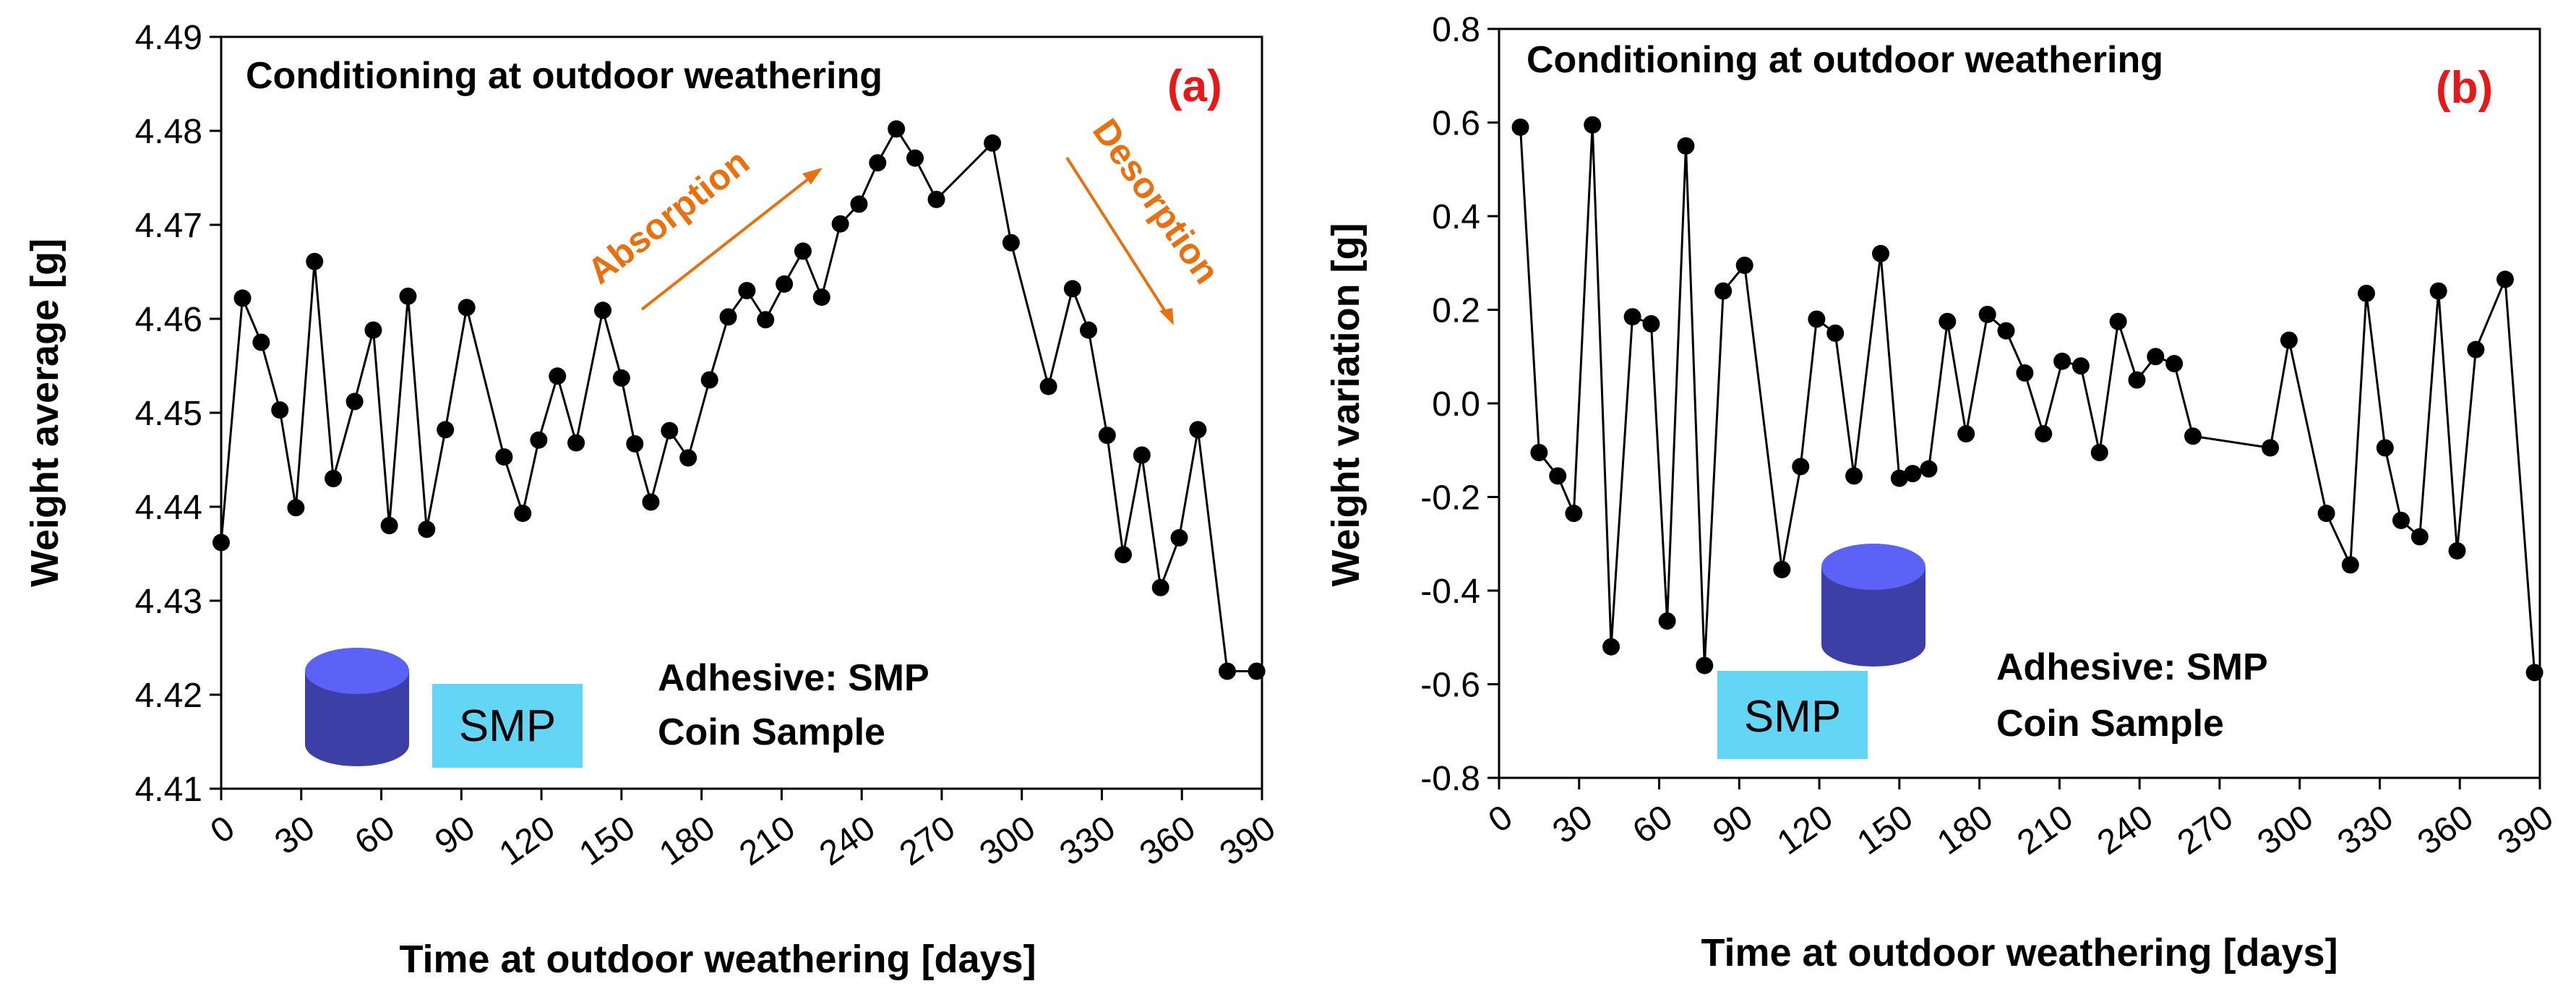 This screenshot has width=2576, height=994. I want to click on panel-b-y-tick-label: 0.6, so click(1456, 124).